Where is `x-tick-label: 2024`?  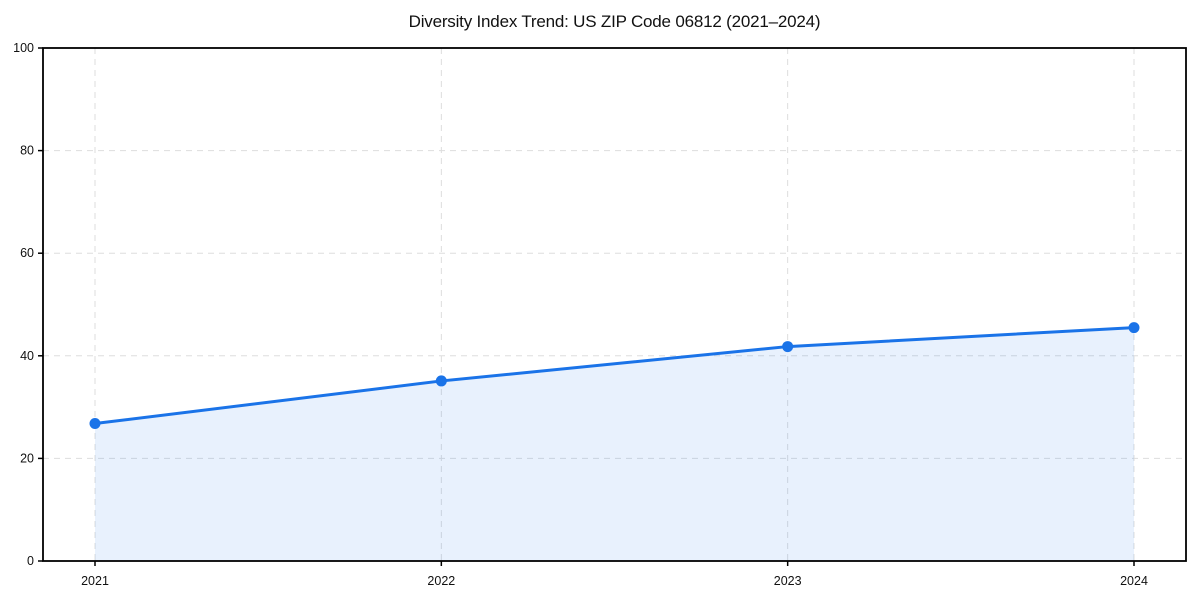
x-tick-label: 2024 is located at coordinates (1134, 581).